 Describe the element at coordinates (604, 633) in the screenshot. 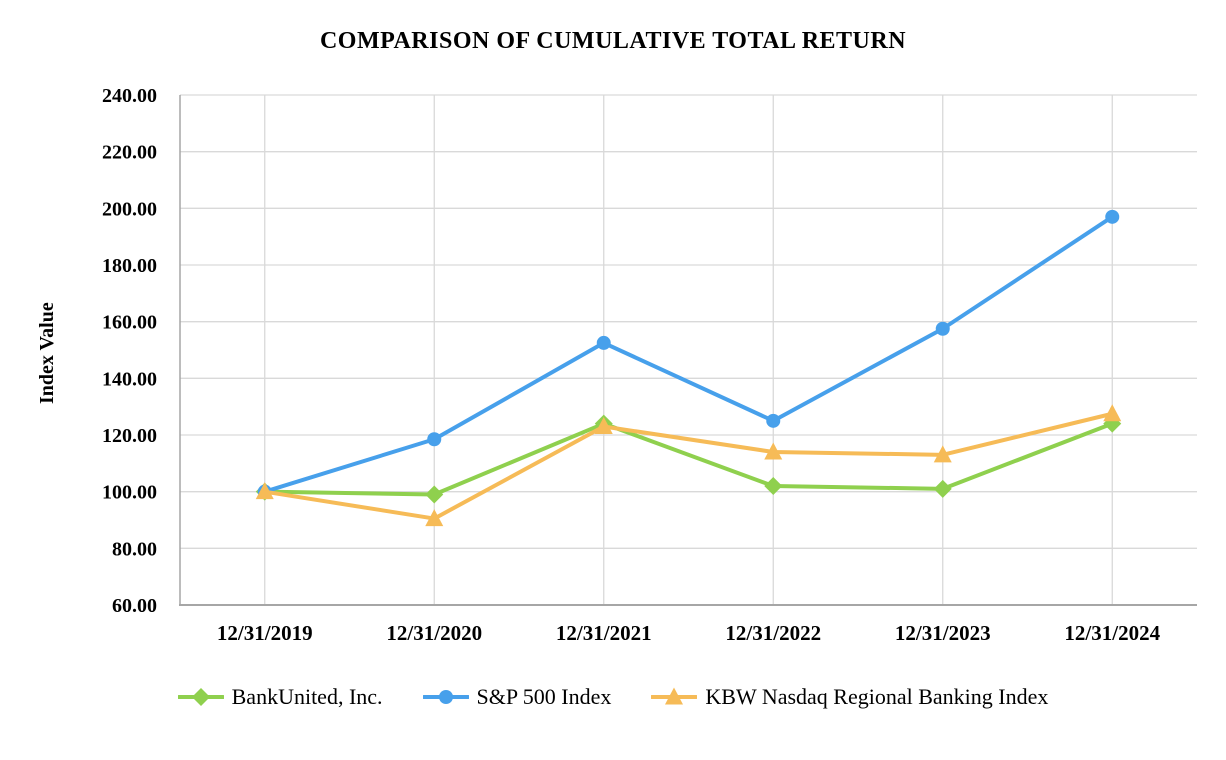

I see `x-tick-label: 12/31/2021` at that location.